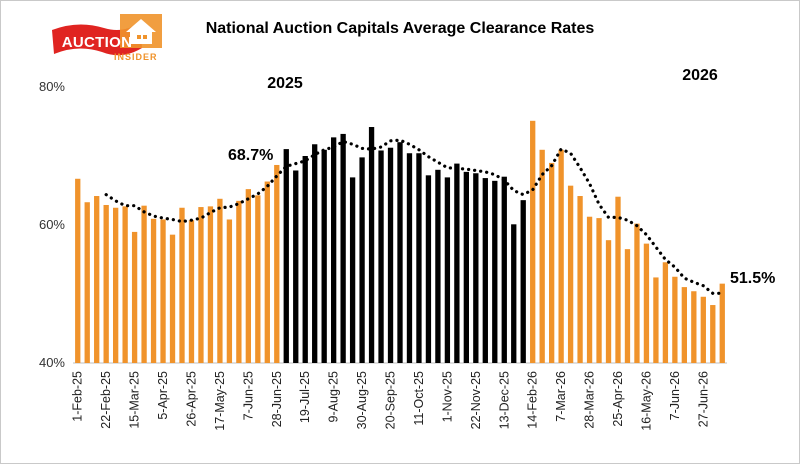 The width and height of the screenshot is (800, 464). What do you see at coordinates (136, 57) in the screenshot?
I see `logo-subtitle: INSIDER` at bounding box center [136, 57].